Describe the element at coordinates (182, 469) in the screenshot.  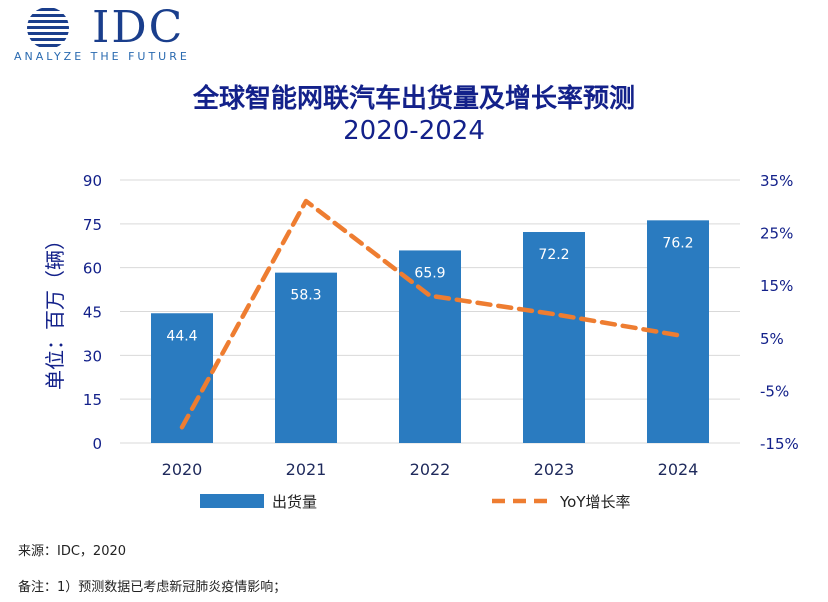
I see `x-tick-label: 2020` at that location.